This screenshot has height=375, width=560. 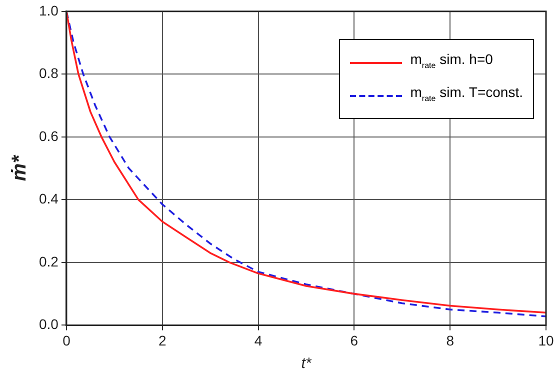 I want to click on y-axis-title: ṁ*, so click(x=19, y=168).